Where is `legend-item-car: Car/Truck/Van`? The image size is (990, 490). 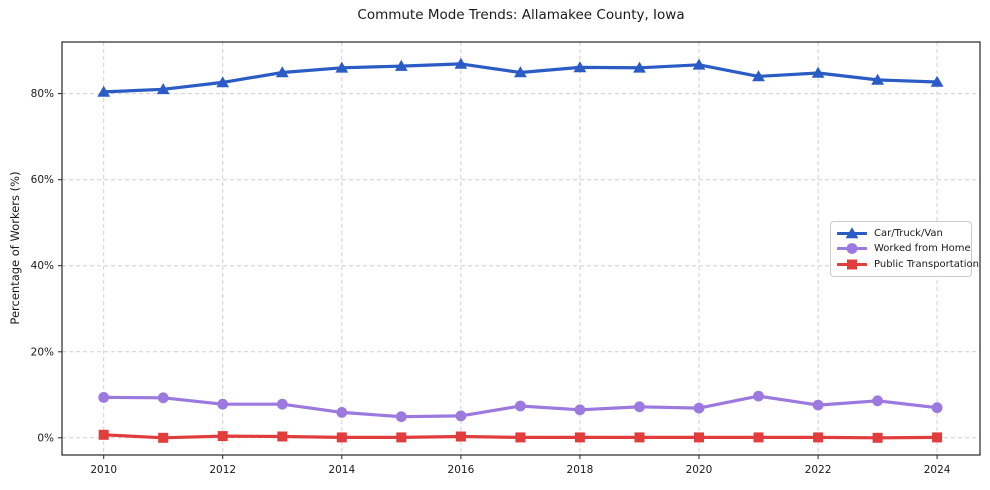
legend-item-car: Car/Truck/Van is located at coordinates (901, 233).